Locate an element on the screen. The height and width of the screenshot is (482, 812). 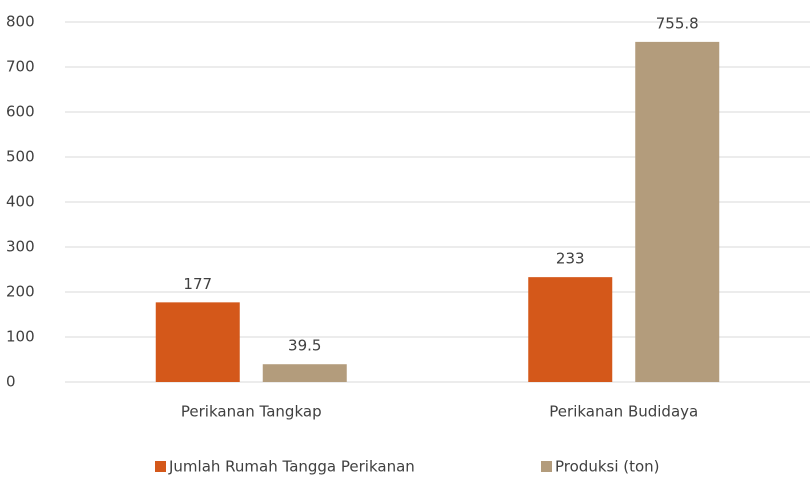
y-tick-label: 600 is located at coordinates (20, 112).